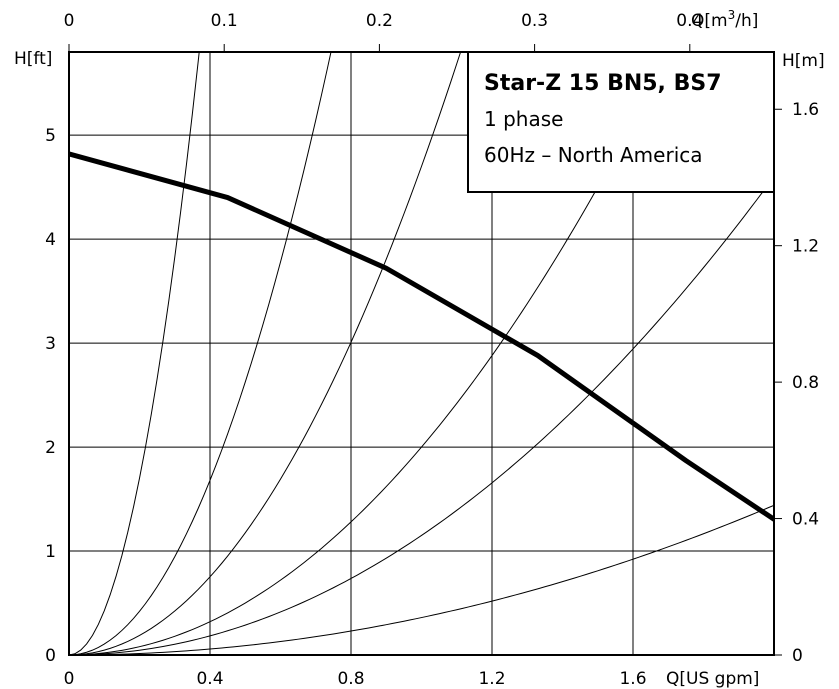 This screenshot has height=689, width=839. I want to click on y-left-tick-label: 4, so click(50, 240).